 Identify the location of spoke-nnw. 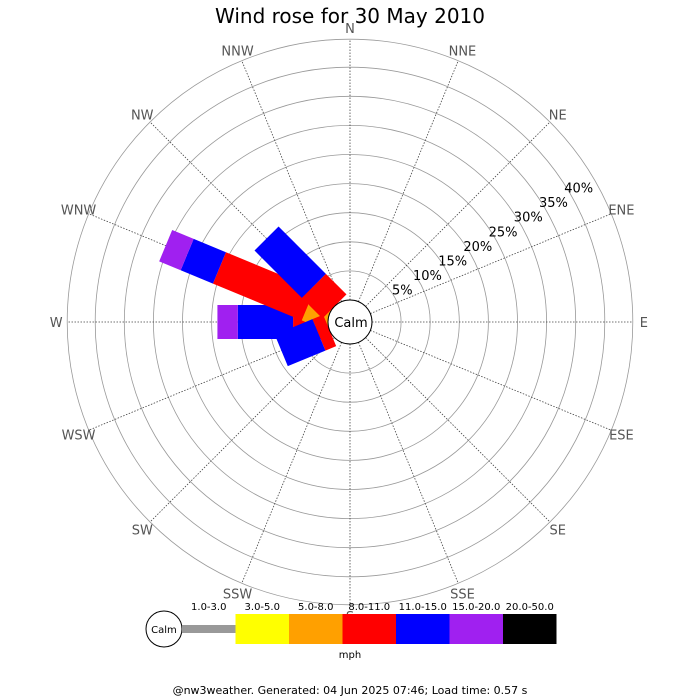
(291, 181).